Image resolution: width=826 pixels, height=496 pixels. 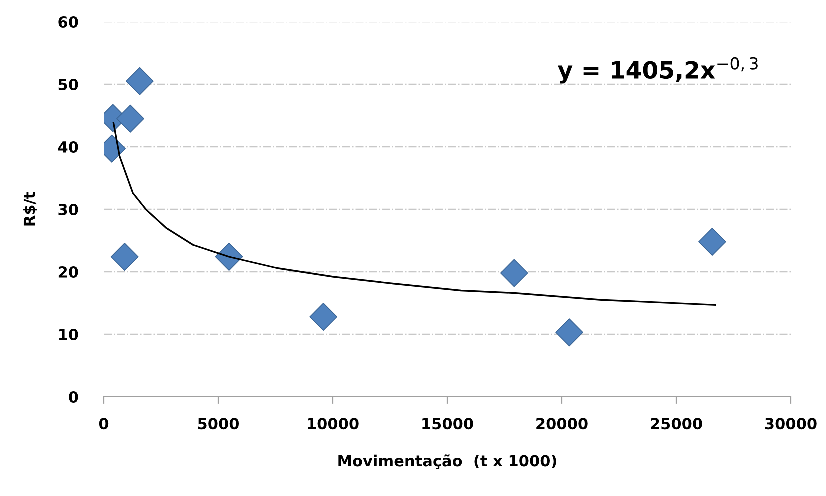 What do you see at coordinates (104, 424) in the screenshot?
I see `x-tick-label: 0` at bounding box center [104, 424].